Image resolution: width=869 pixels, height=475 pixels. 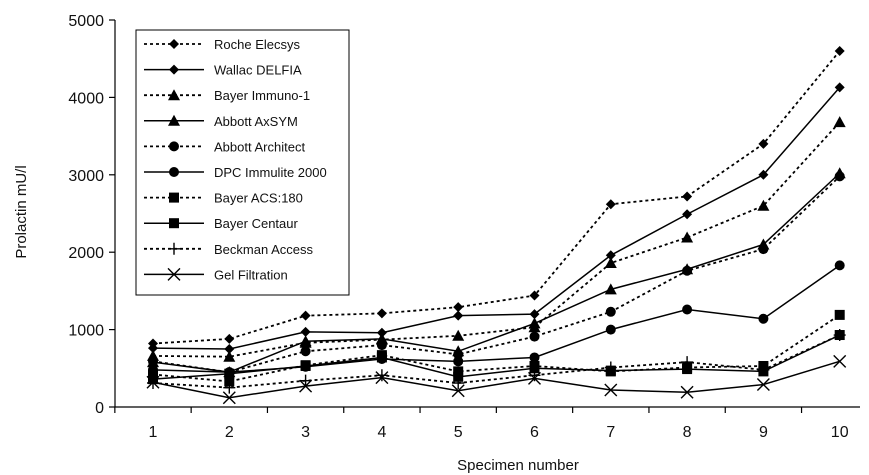 What do you see at coordinates (534, 432) in the screenshot?
I see `x-tick-label: 6` at bounding box center [534, 432].